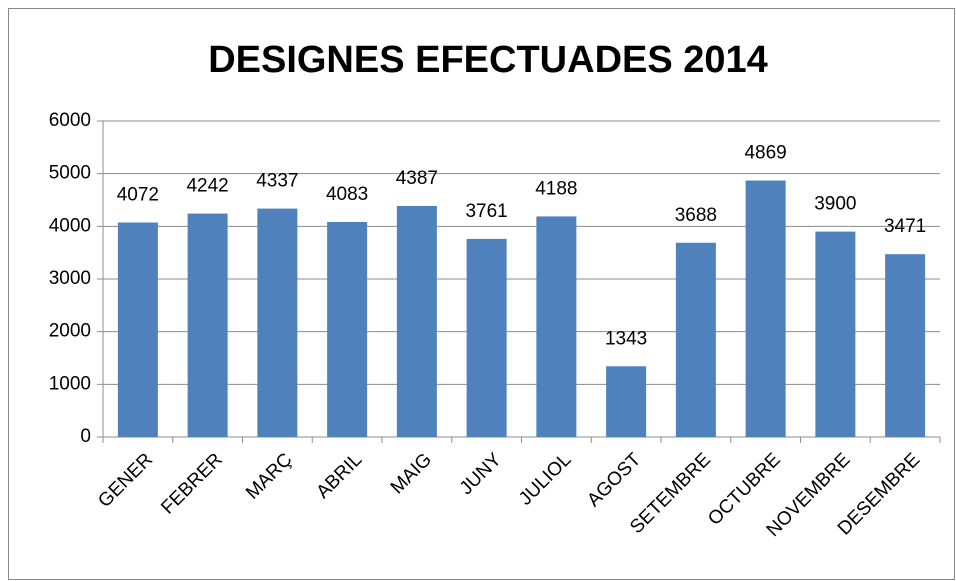  What do you see at coordinates (626, 338) in the screenshot?
I see `value-label: 1343` at bounding box center [626, 338].